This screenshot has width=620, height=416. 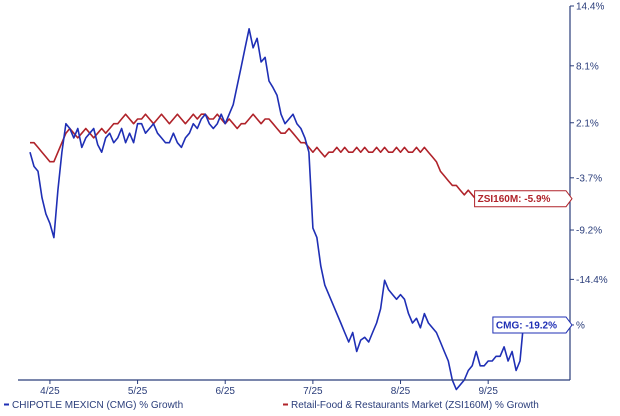 What do you see at coordinates (589, 166) in the screenshot?
I see `y-axis-ticks: 14.4% 8.1% 2.1% -3.7% -9.2% -14.4%%` at bounding box center [589, 166].